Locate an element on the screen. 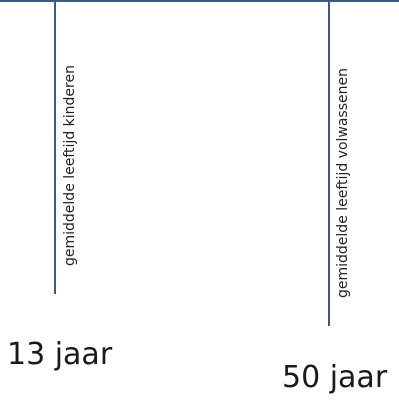 Image resolution: width=399 pixels, height=401 pixels. children-age-marker-line is located at coordinates (55, 147).